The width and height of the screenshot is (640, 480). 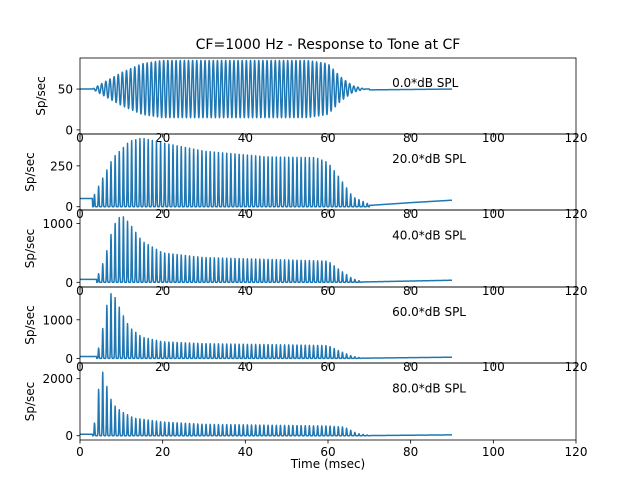 I want to click on y-tick-label: 2000, so click(x=57, y=379).